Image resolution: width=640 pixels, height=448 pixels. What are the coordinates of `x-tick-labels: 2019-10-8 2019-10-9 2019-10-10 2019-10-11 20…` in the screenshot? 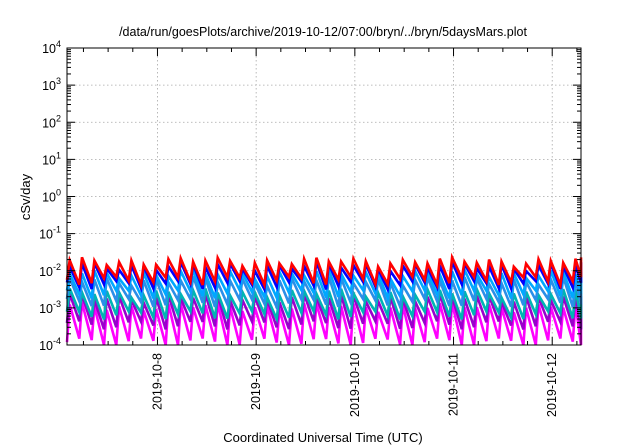 It's located at (354, 385).